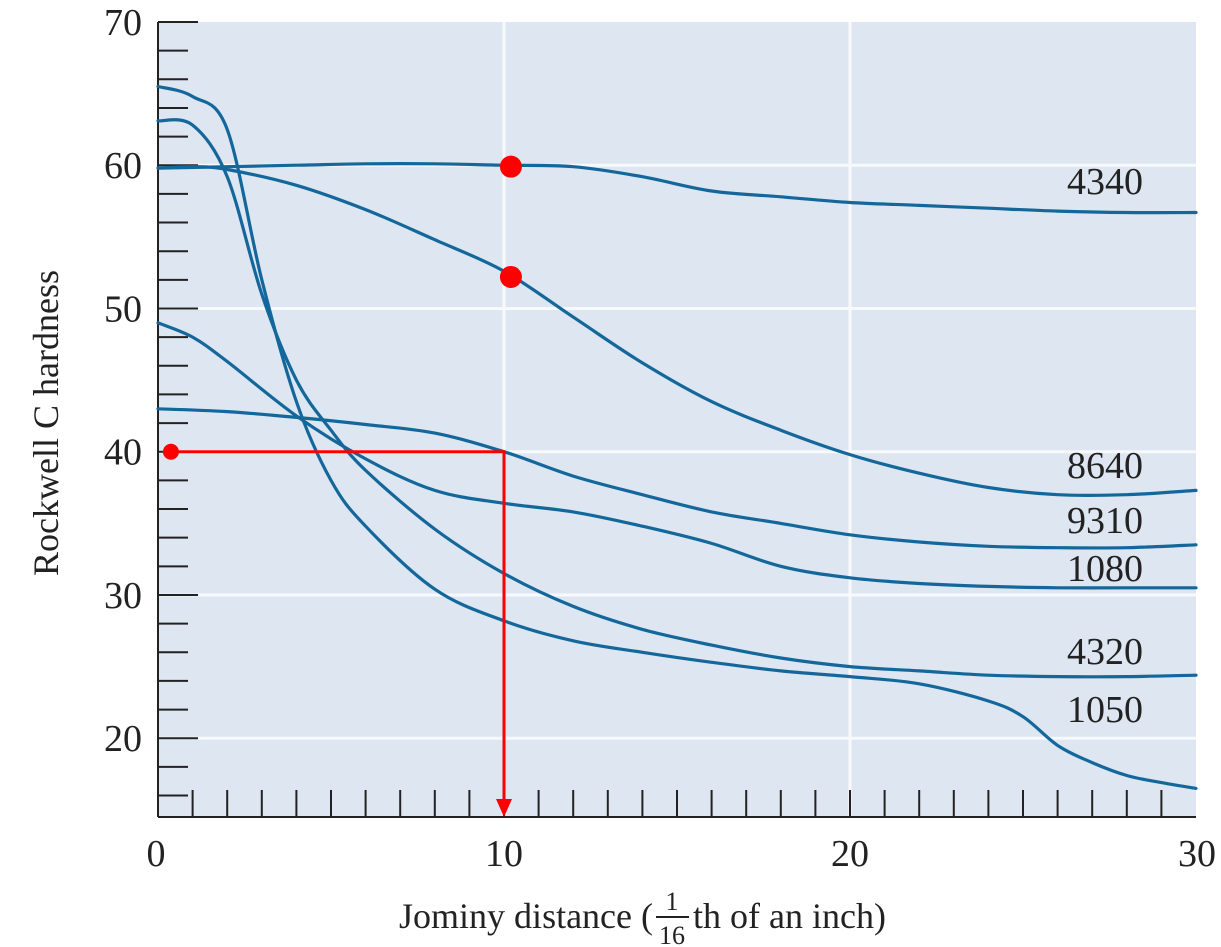 The height and width of the screenshot is (947, 1221). I want to click on reading-line, so click(335, 626).